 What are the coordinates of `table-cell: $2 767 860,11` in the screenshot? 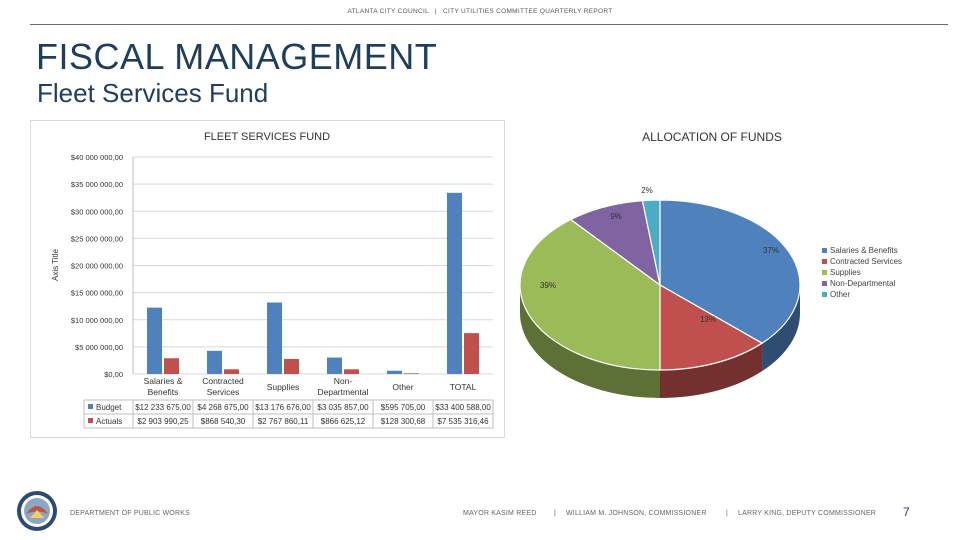 It's located at (283, 421).